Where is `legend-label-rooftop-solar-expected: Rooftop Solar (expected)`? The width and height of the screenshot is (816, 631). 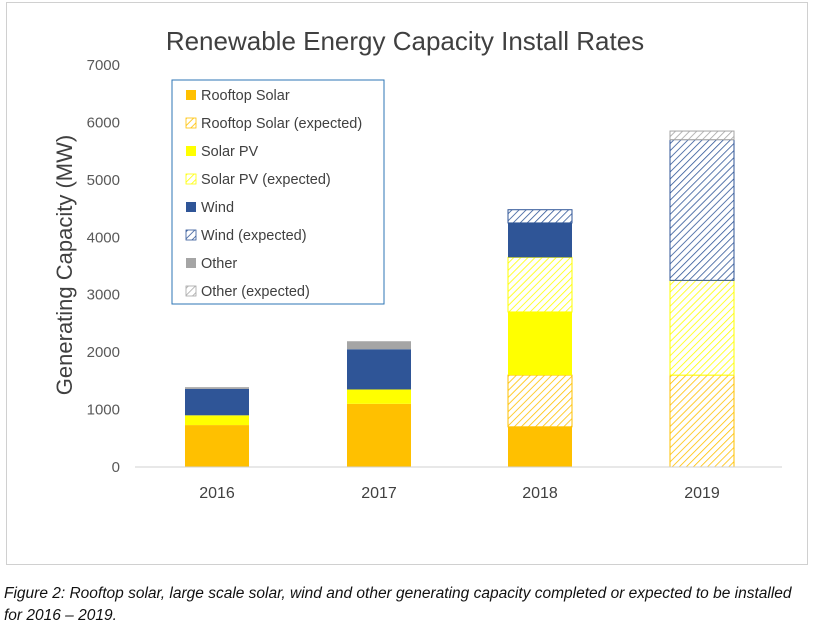 legend-label-rooftop-solar-expected: Rooftop Solar (expected) is located at coordinates (281, 124).